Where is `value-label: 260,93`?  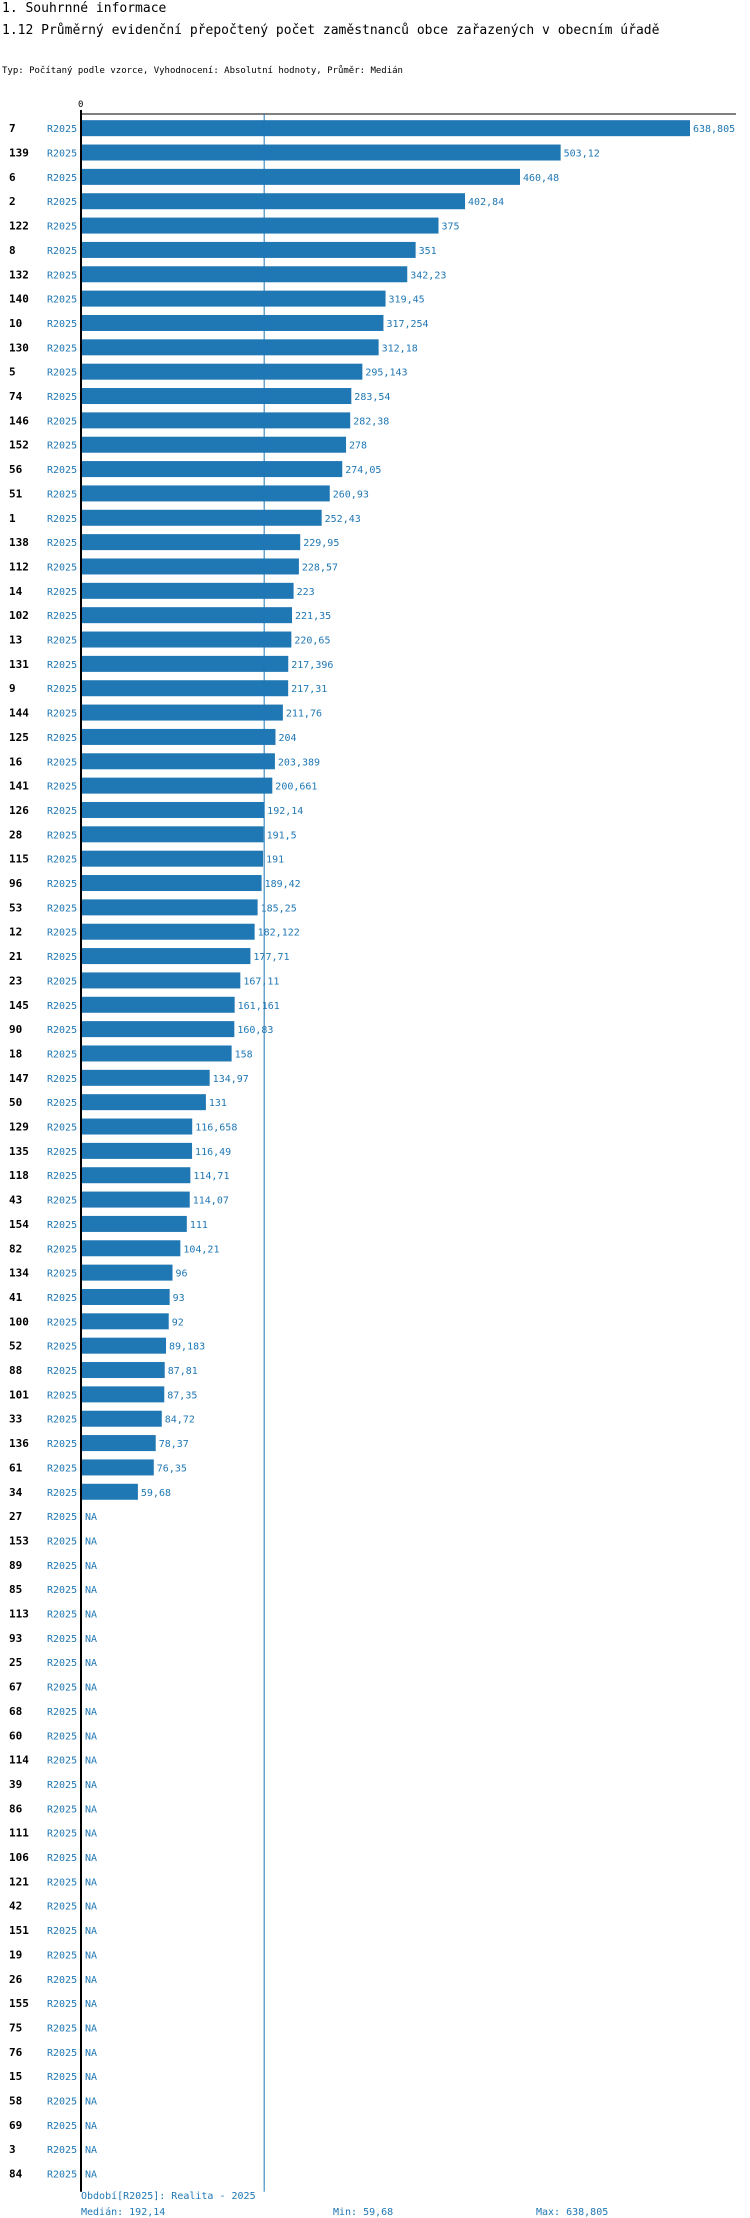 value-label: 260,93 is located at coordinates (351, 494).